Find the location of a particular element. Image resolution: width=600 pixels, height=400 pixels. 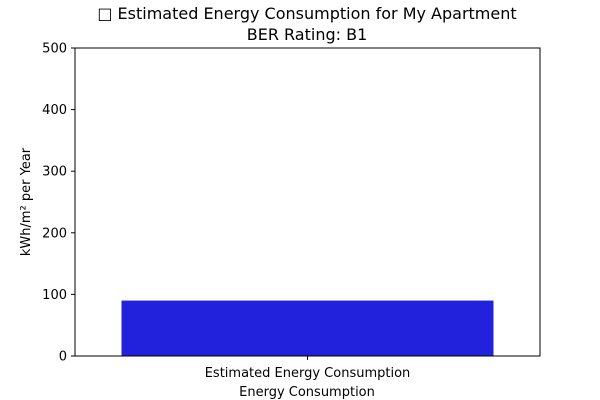

y-axis-label: kWh/m² per Year is located at coordinates (26, 201).